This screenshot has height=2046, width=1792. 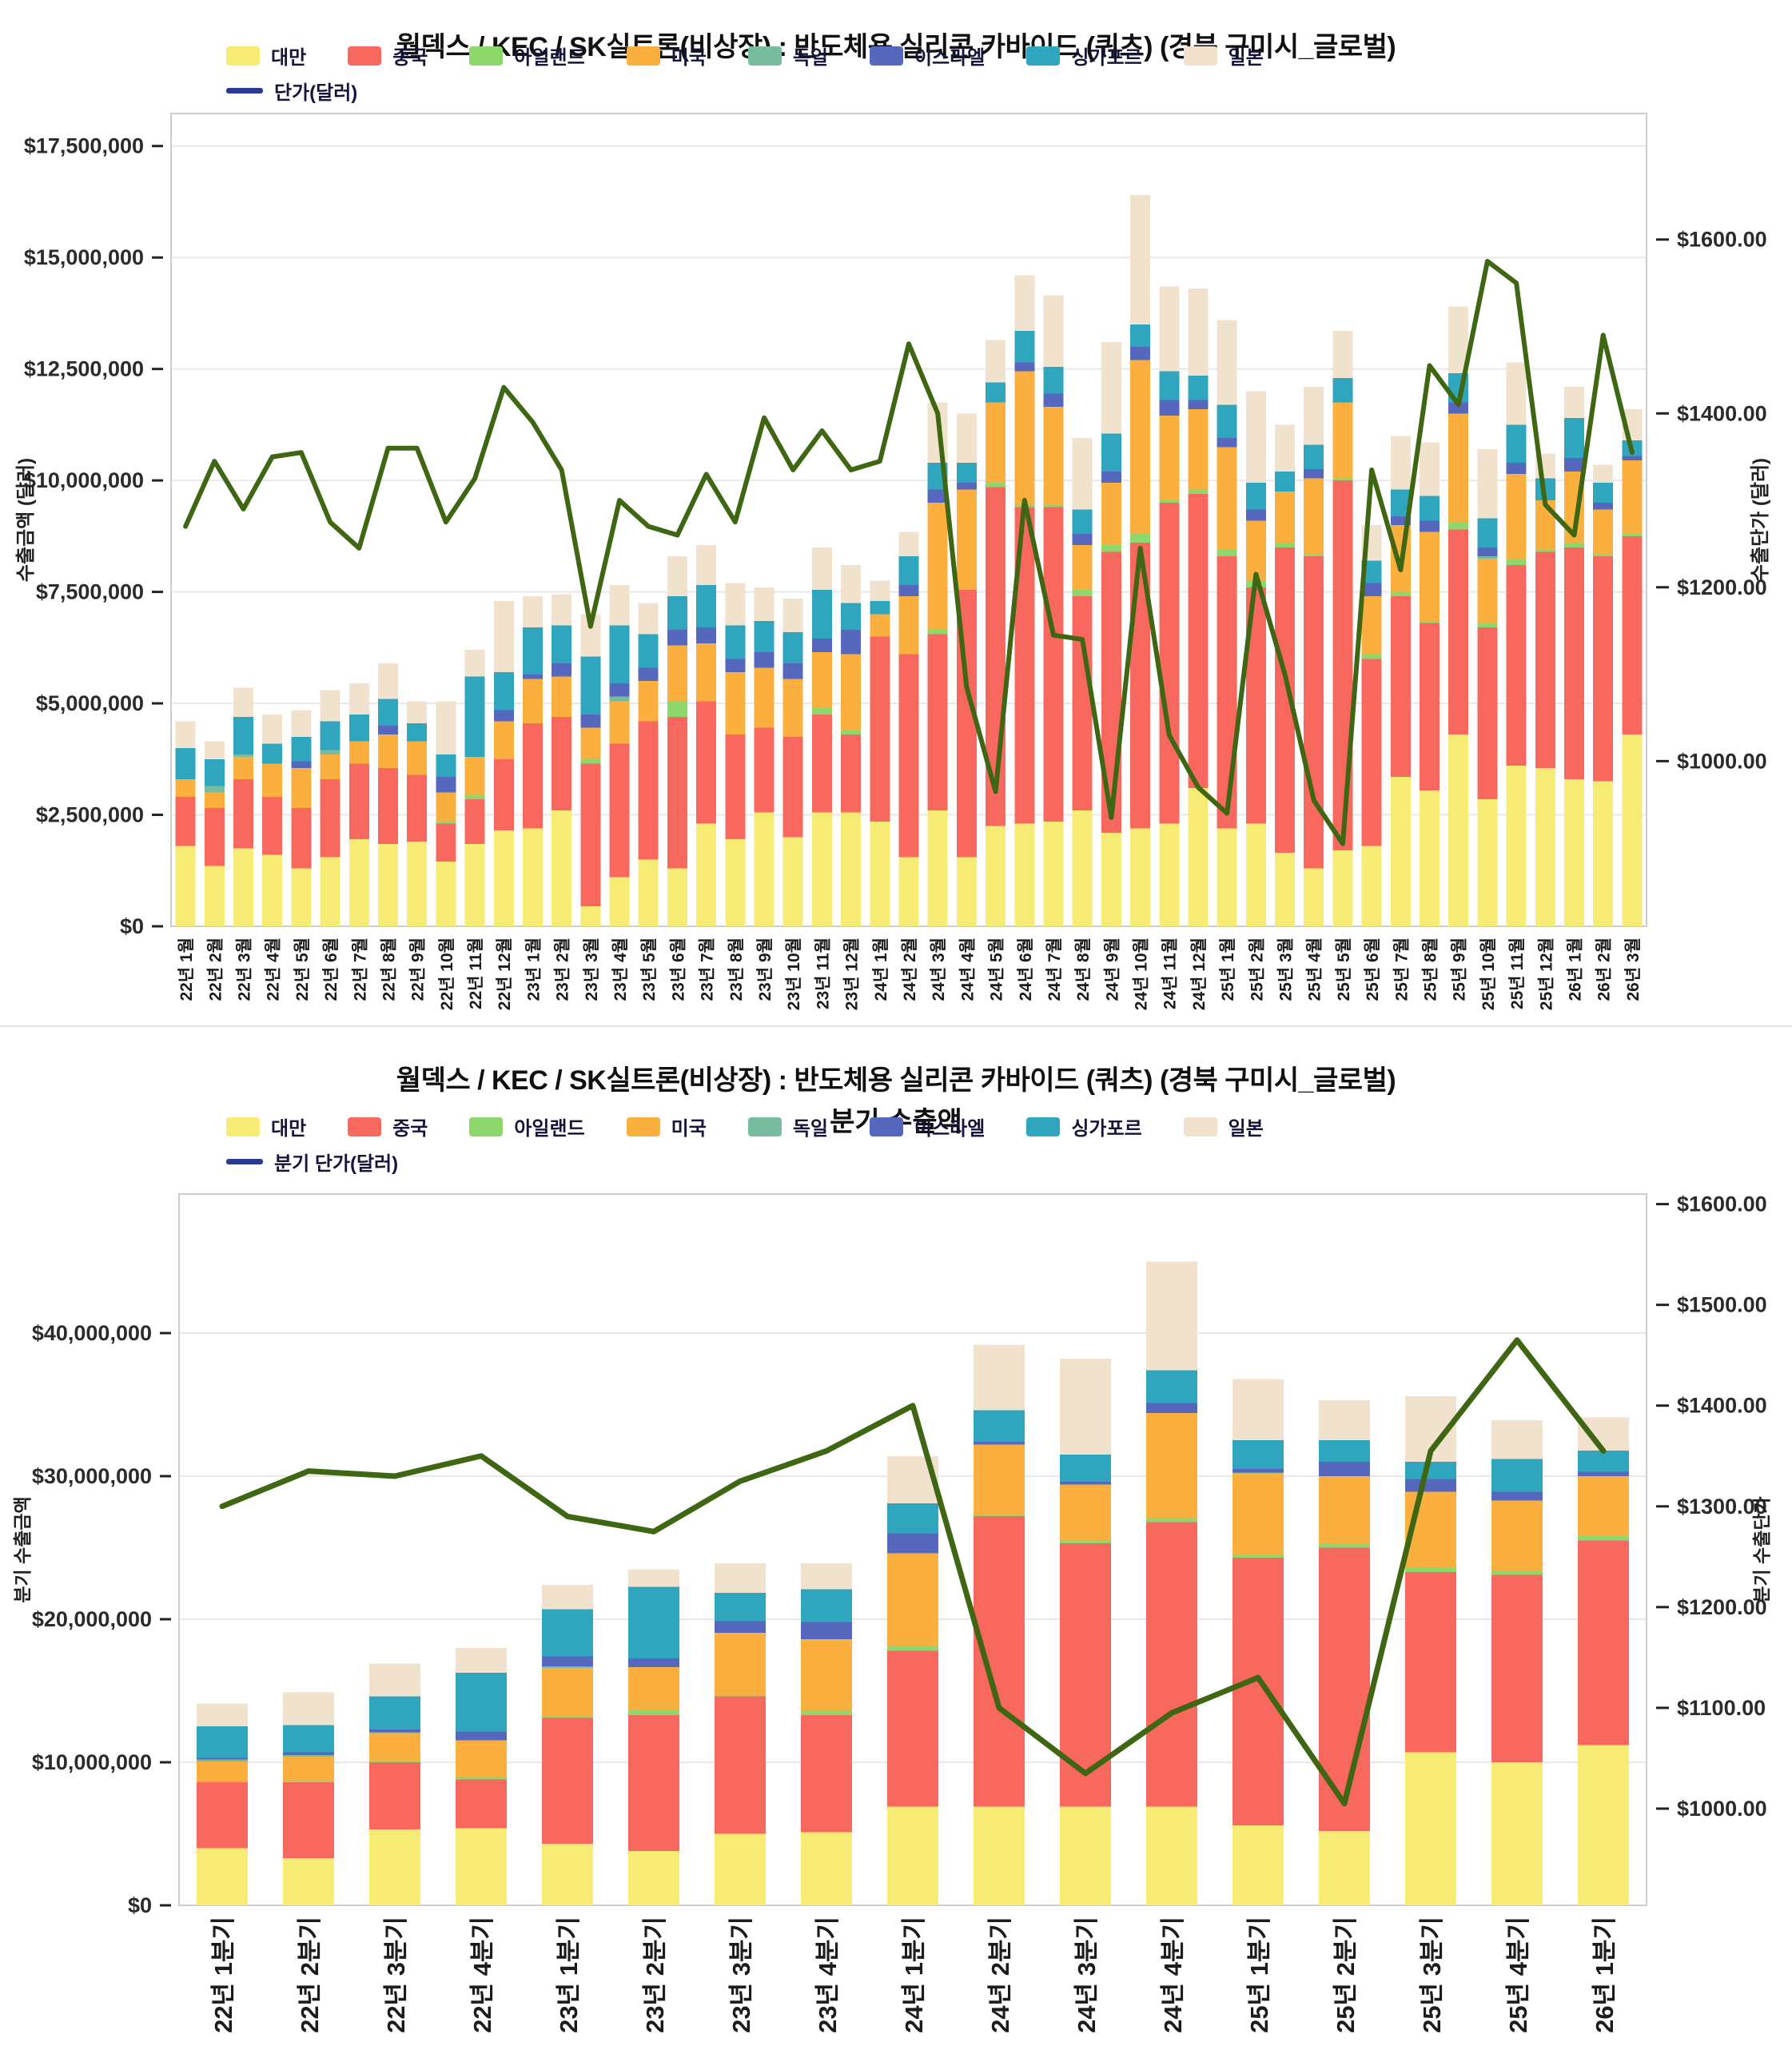 I want to click on legend-item-quarterly-price-line: 분기 단가(달러), so click(x=312, y=1162).